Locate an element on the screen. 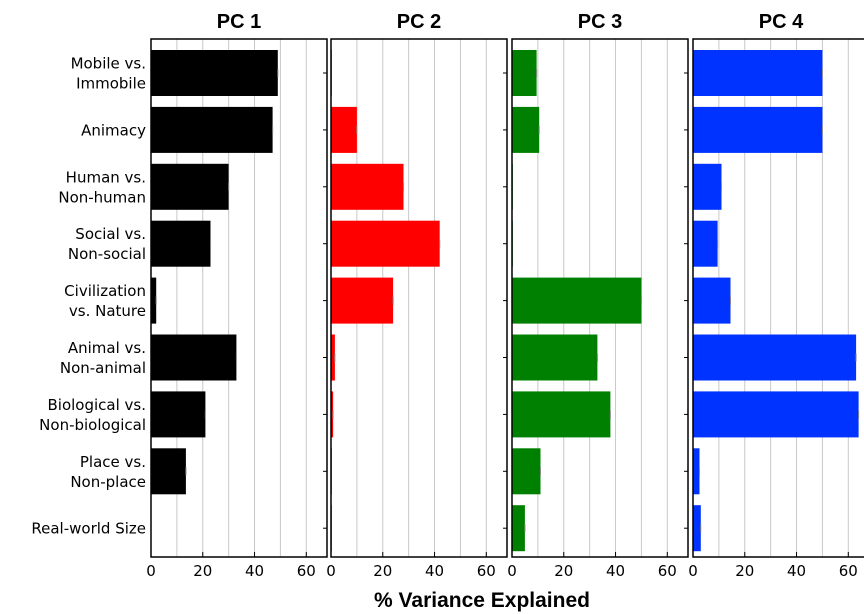 The image size is (864, 614). x-axis-label: % Variance Explained is located at coordinates (482, 600).